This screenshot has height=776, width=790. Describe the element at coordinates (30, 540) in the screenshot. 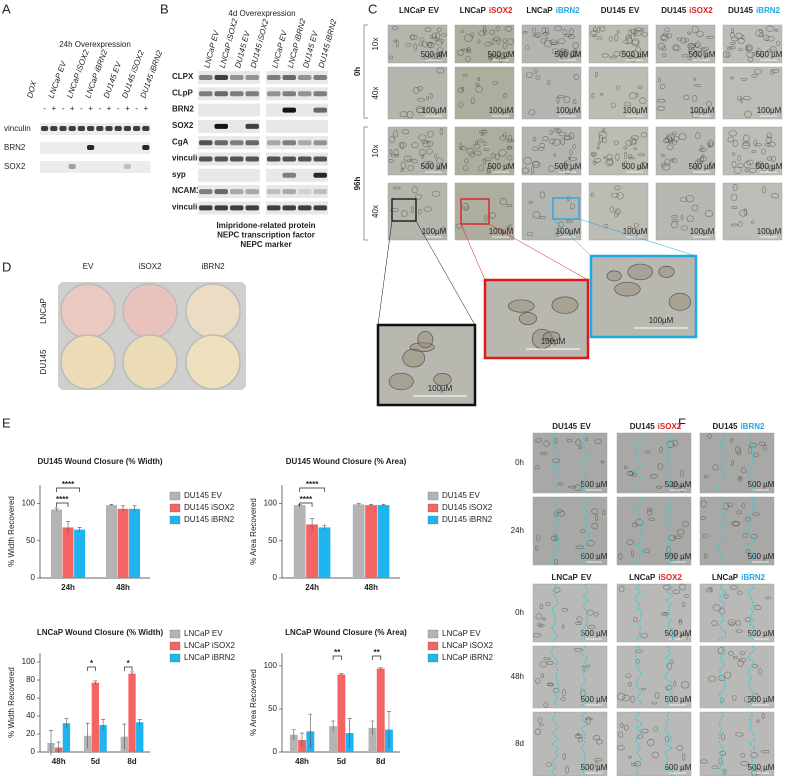

I see `y-tick-label: 50` at that location.